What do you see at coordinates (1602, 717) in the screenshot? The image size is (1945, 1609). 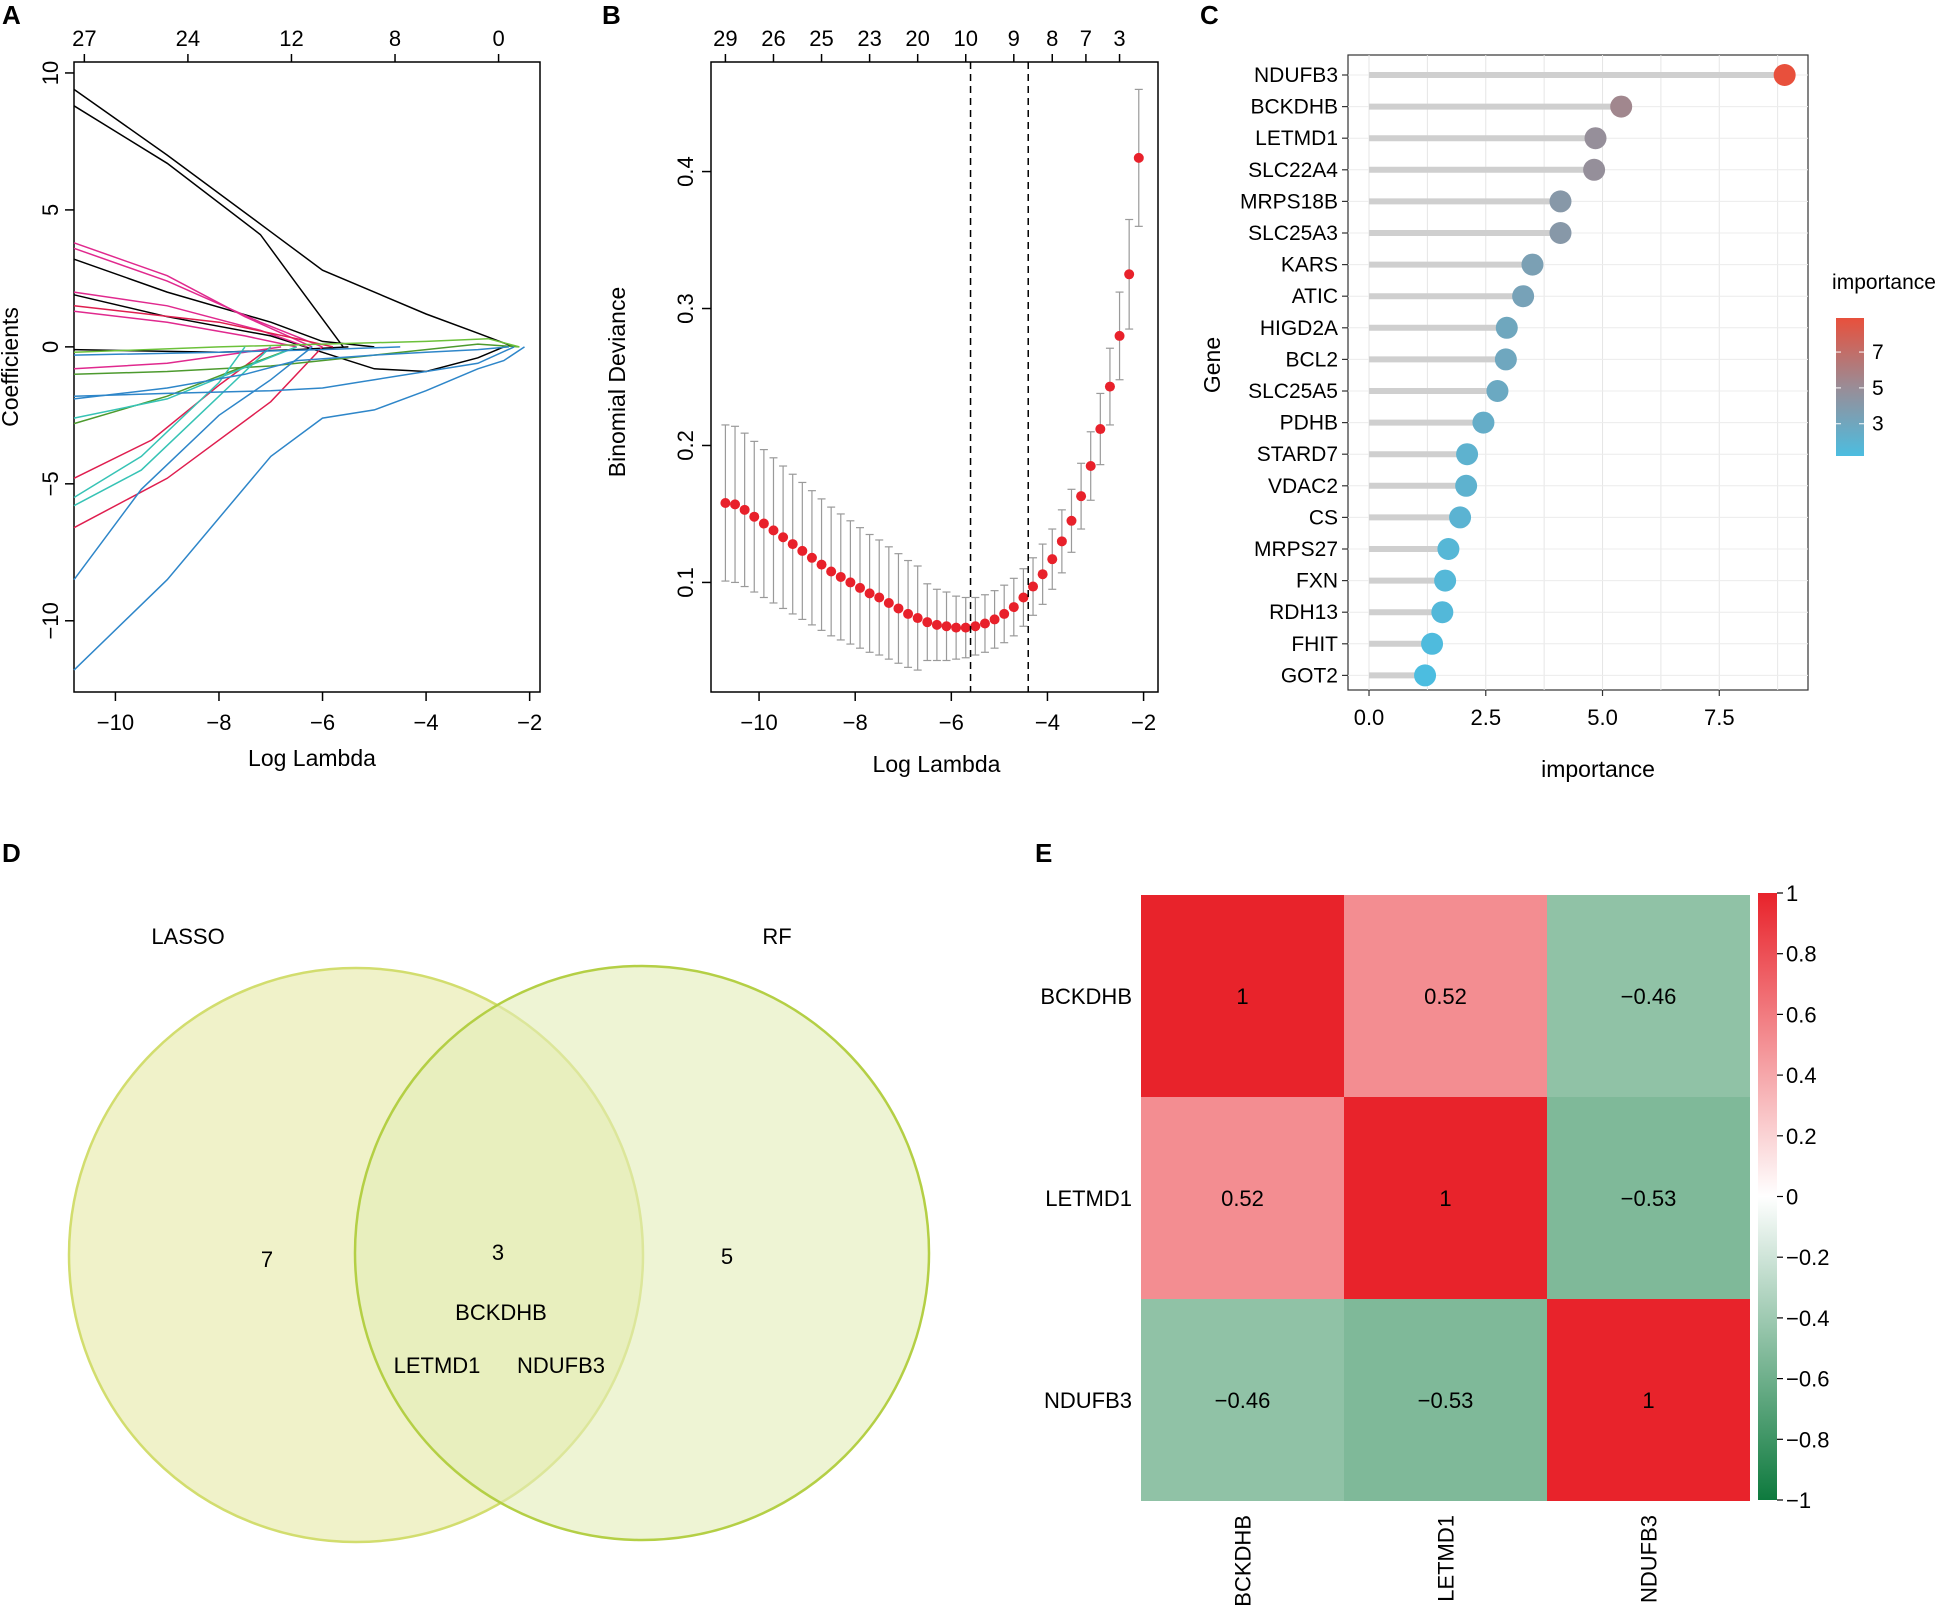 I see `x-tick-label: 5.0` at bounding box center [1602, 717].